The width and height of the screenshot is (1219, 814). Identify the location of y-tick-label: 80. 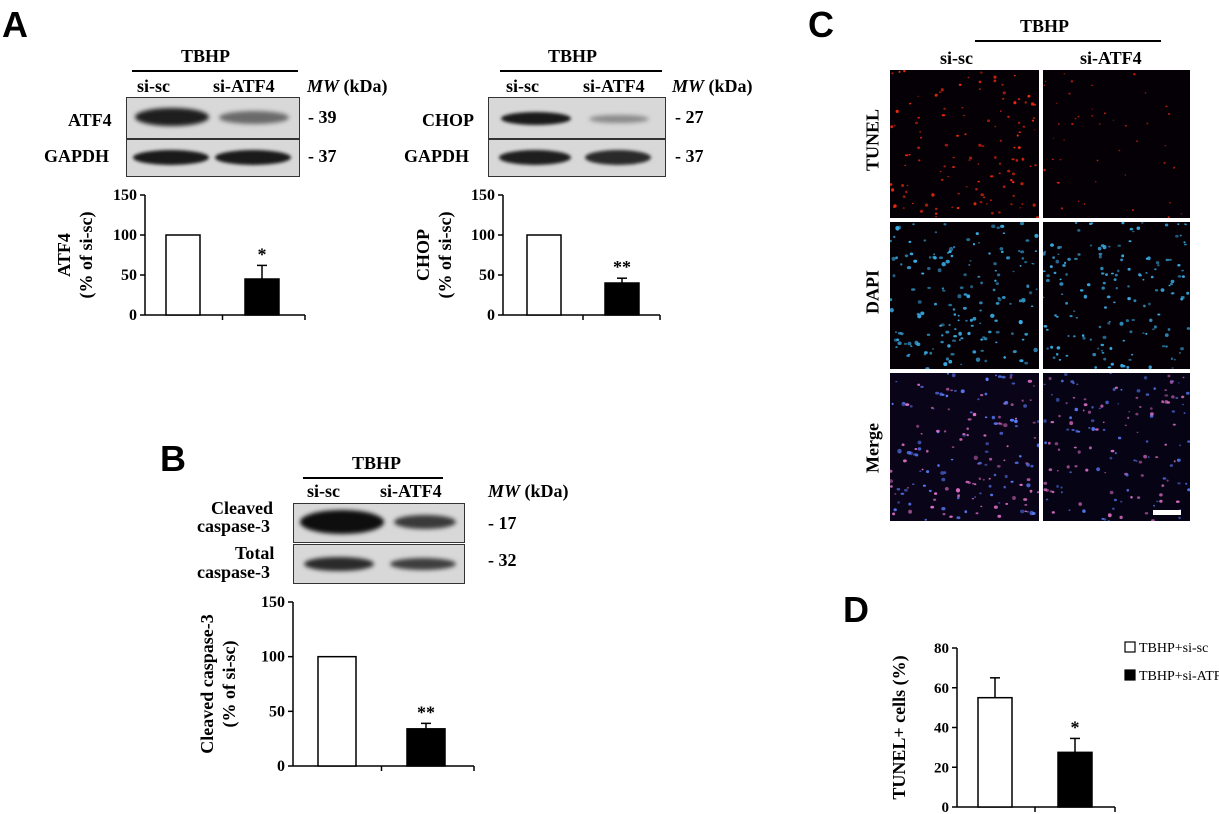
(941, 649).